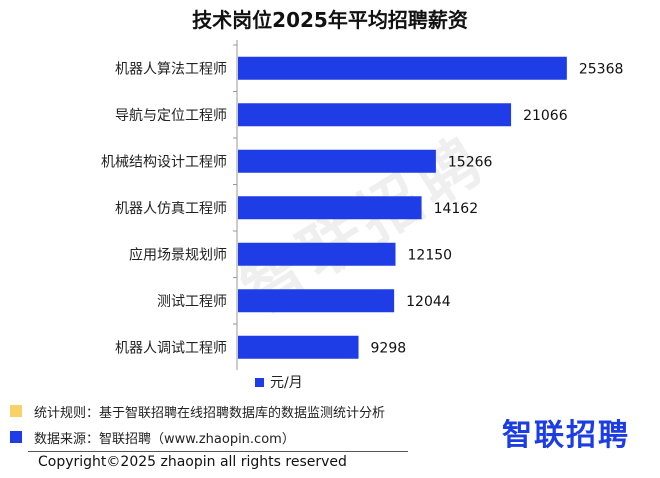  I want to click on note-source: 数据来源：智联招聘（www.zhaopin.com）, so click(197, 437).